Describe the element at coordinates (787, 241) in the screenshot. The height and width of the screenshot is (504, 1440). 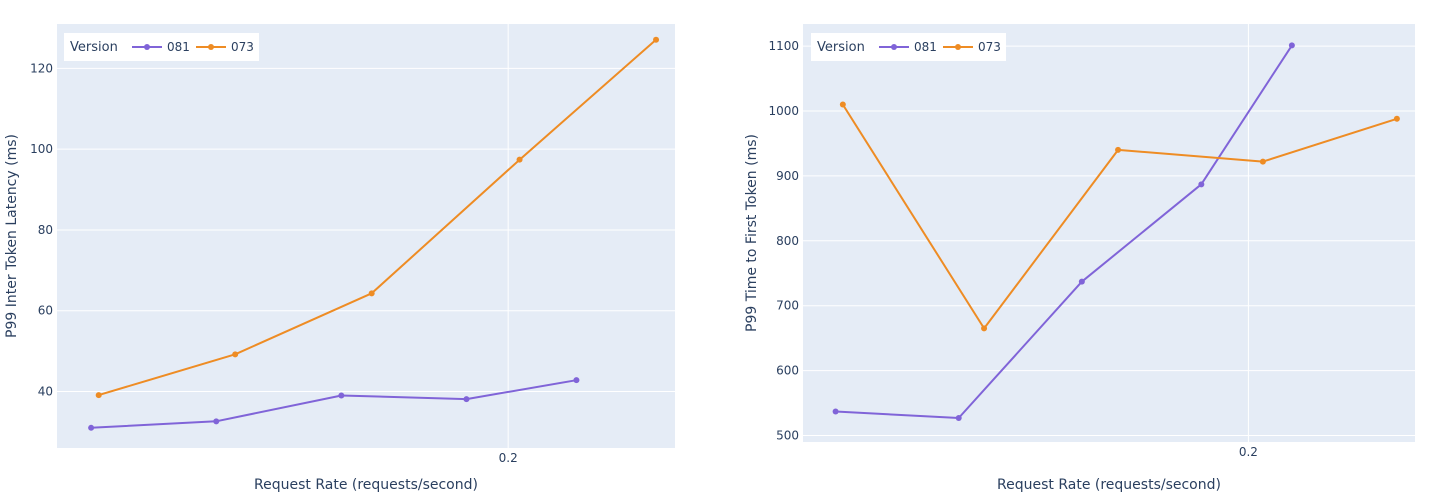
I see `y-tick-label: 800` at that location.